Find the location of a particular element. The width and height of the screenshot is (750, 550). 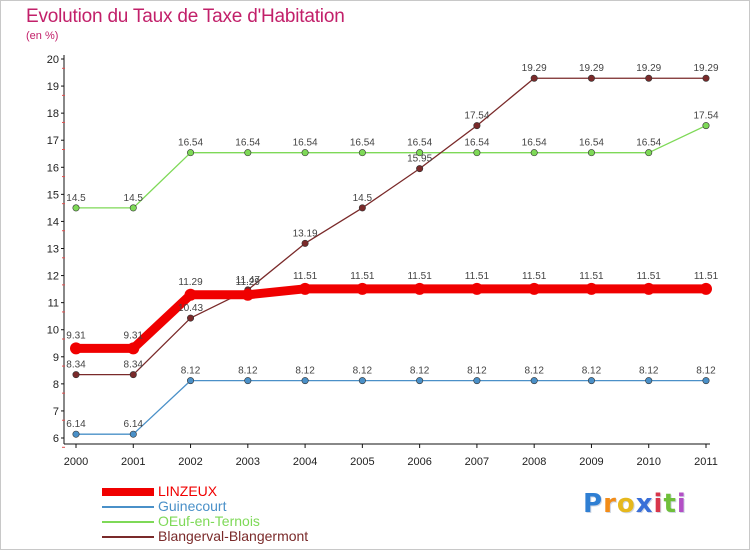

y-tick-label: 8 is located at coordinates (56, 385).